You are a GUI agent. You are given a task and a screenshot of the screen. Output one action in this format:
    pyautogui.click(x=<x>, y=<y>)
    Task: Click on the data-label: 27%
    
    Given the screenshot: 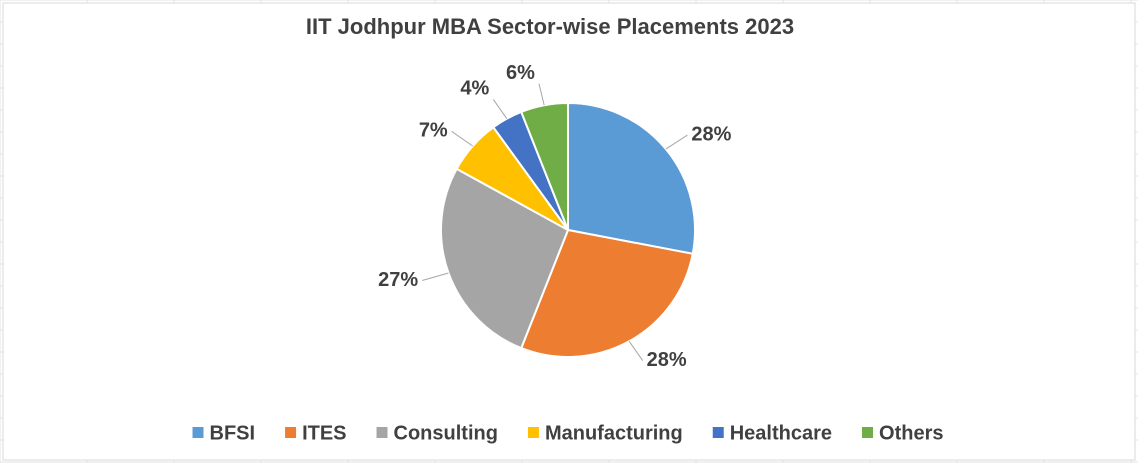 What is the action you would take?
    pyautogui.click(x=398, y=280)
    